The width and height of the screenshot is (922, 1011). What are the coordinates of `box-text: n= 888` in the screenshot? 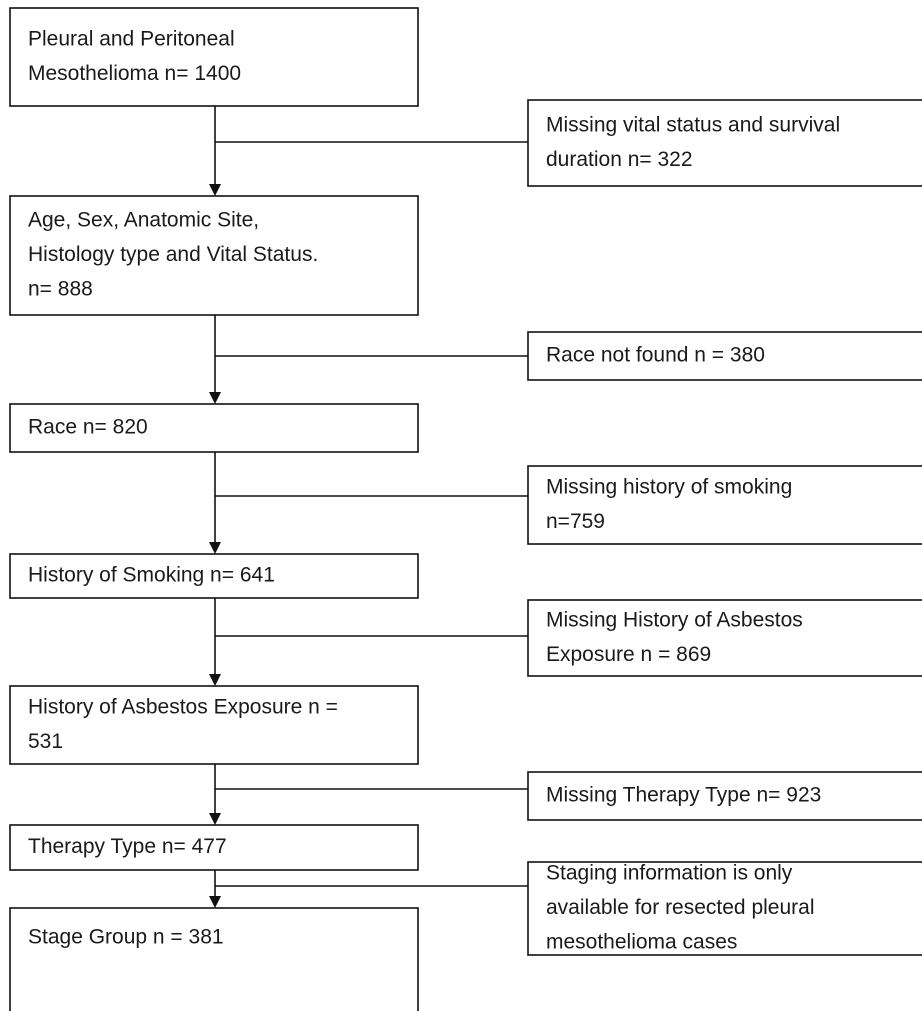 It's located at (60, 289).